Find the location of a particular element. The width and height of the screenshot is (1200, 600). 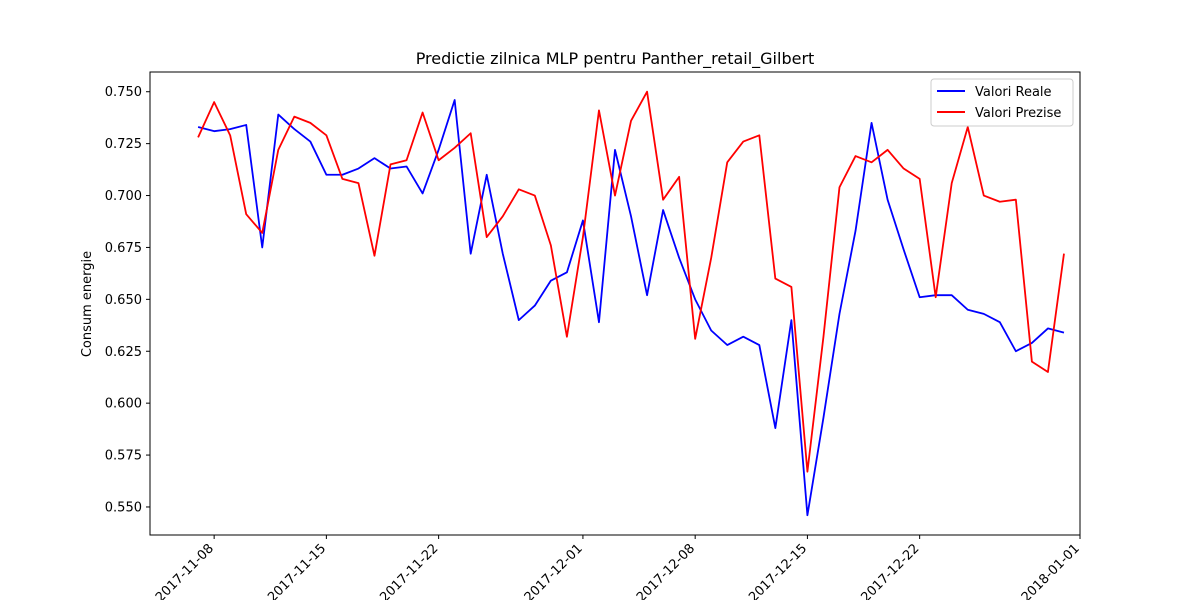

x-tick-label: 2017-12-08 is located at coordinates (666, 570).